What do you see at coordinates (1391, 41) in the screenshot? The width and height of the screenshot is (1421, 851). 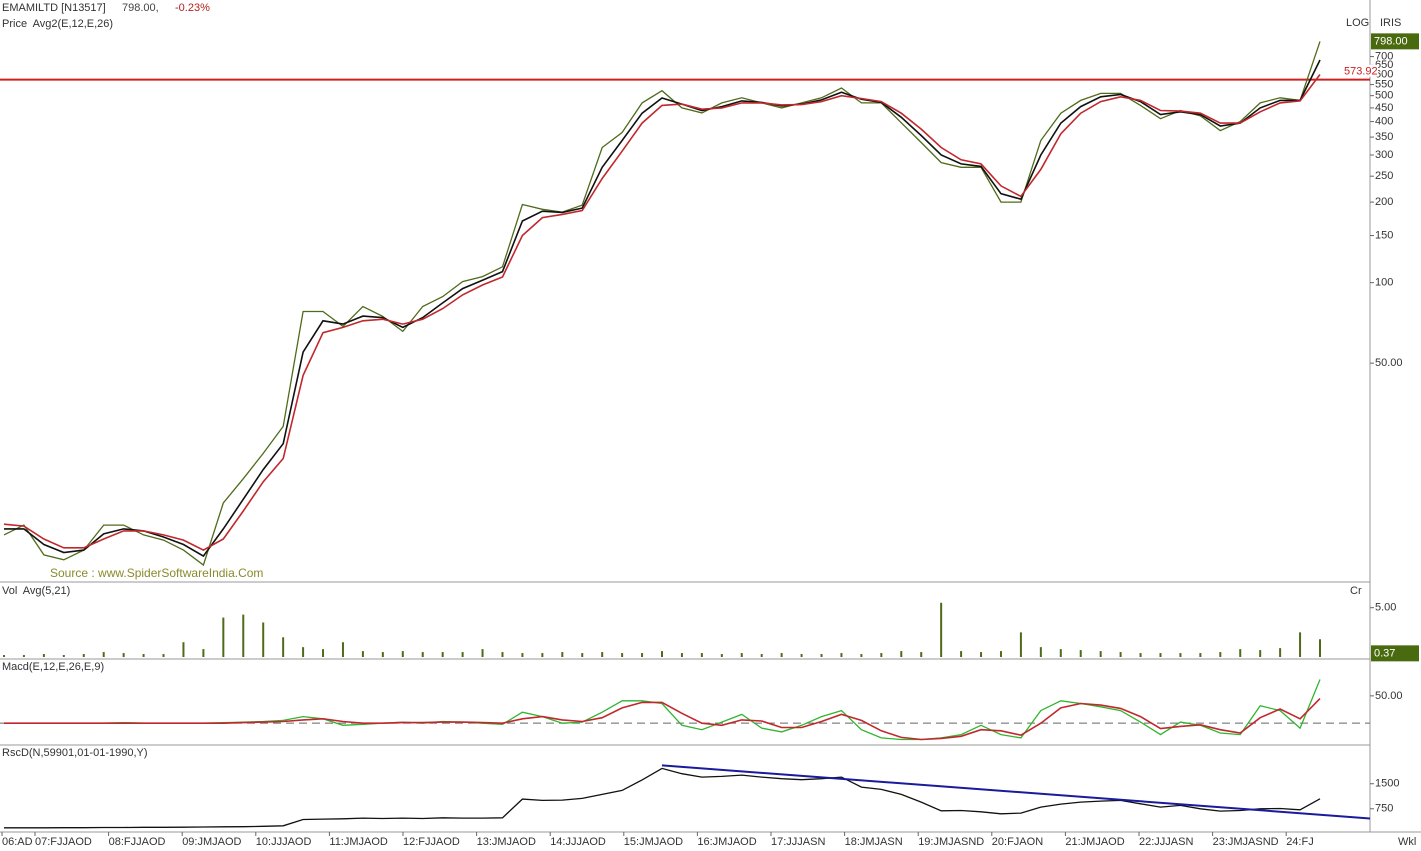 I see `last-price-label: 798.00` at bounding box center [1391, 41].